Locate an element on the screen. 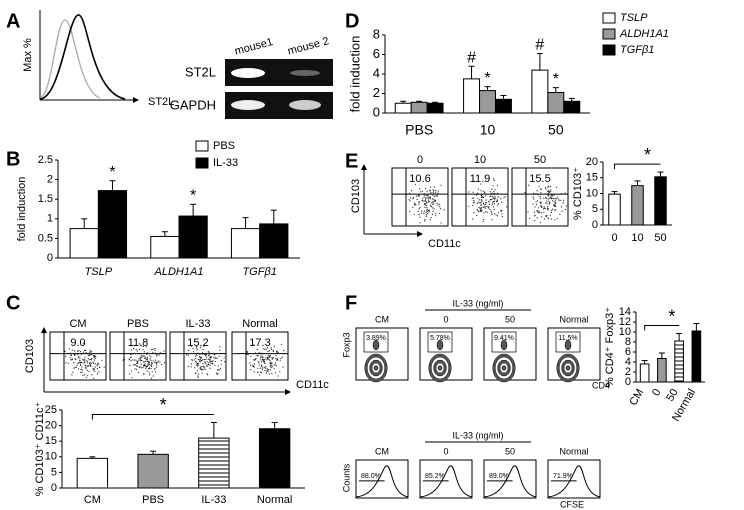  annotation: * is located at coordinates (487, 78).